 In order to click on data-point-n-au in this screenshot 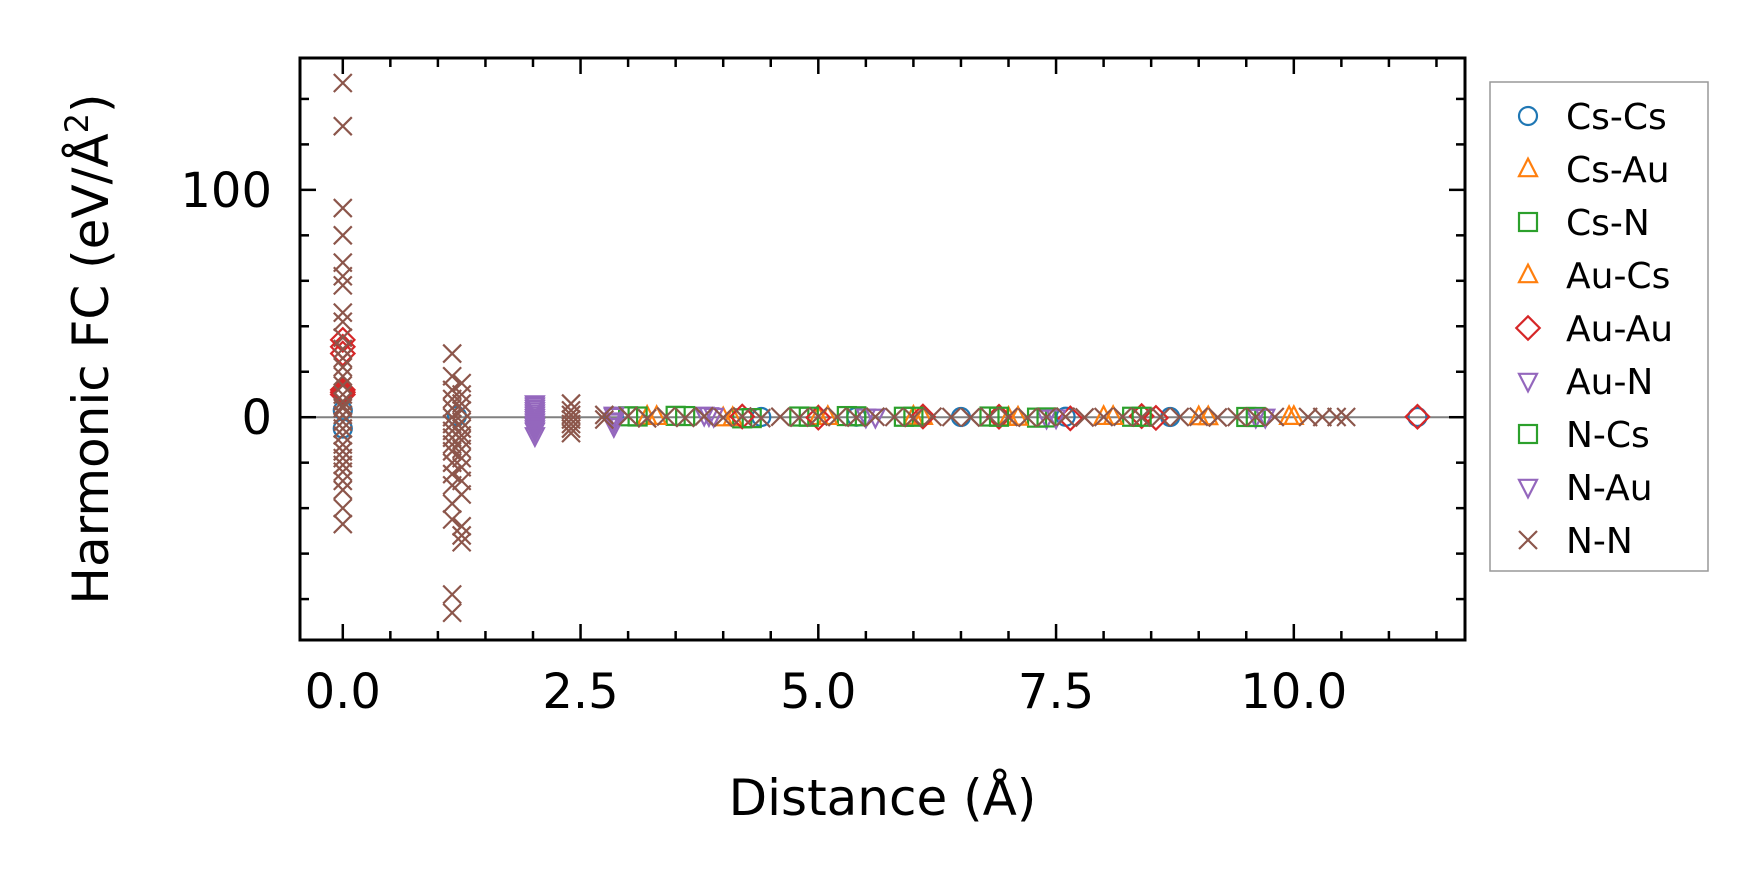, I will do `click(1056, 420)`.